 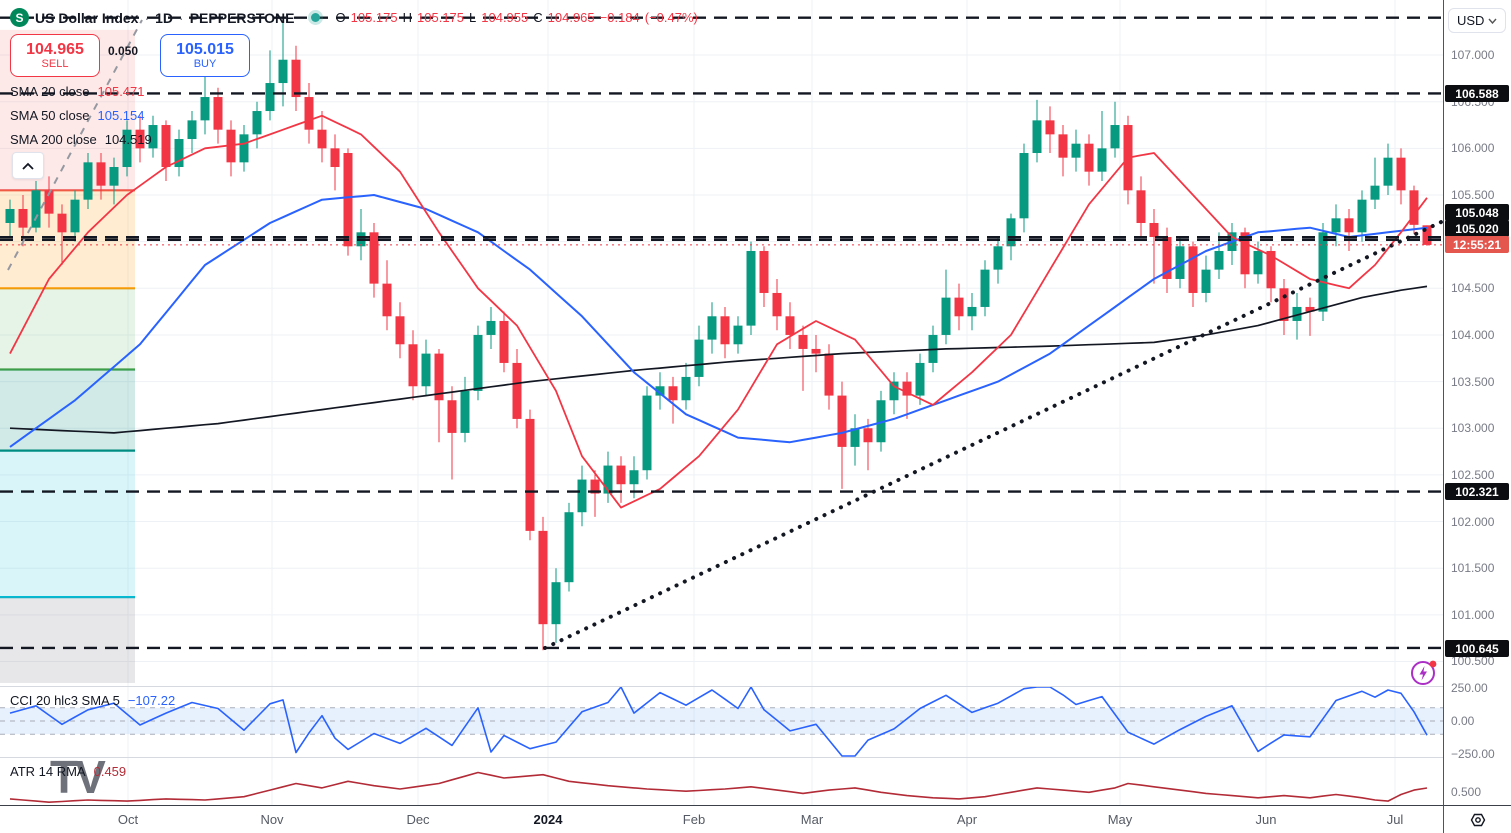 I want to click on sell-button: 104.965 SELL, so click(x=55, y=55).